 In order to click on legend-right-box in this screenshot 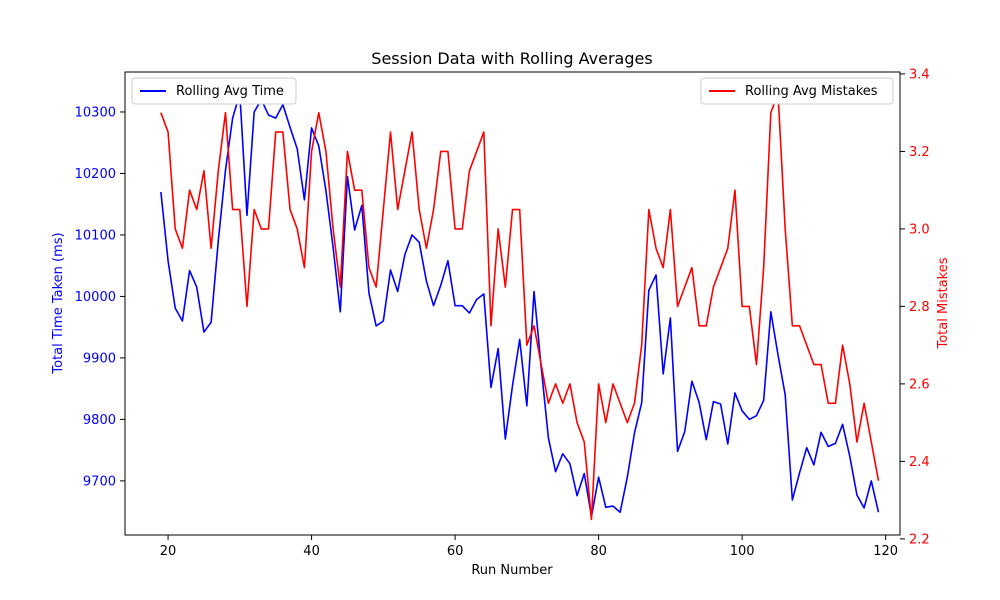, I will do `click(797, 91)`.